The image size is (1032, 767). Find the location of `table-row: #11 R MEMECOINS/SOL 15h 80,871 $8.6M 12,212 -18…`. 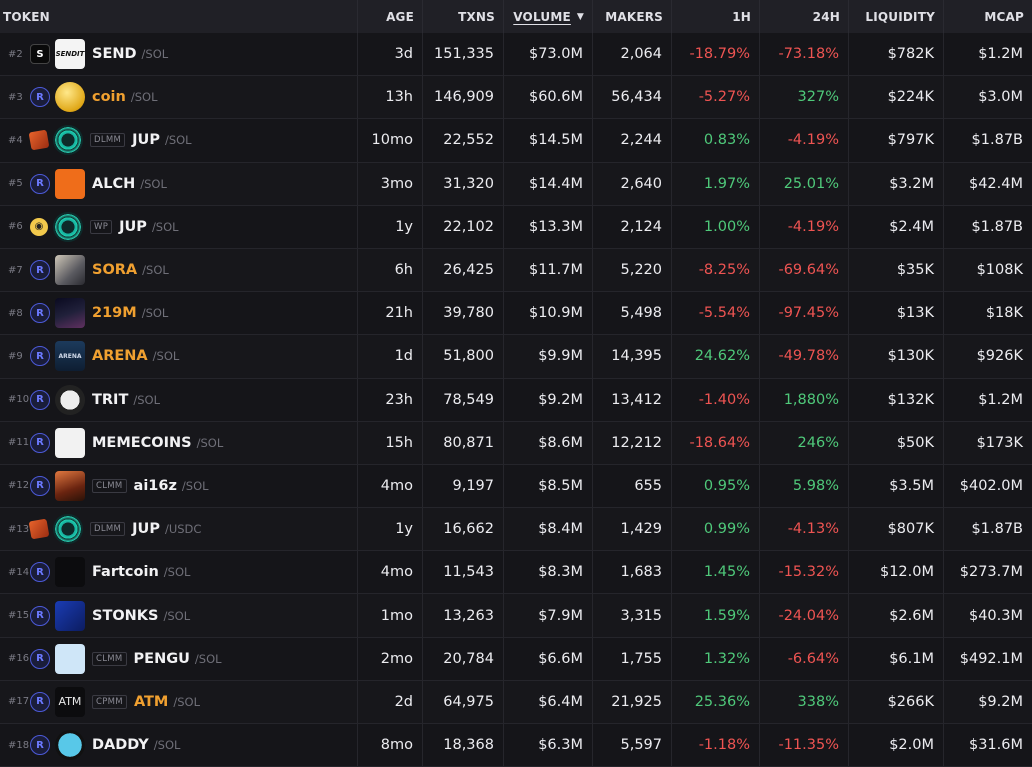

table-row: #11 R MEMECOINS/SOL 15h 80,871 $8.6M 12,212 -18… is located at coordinates (516, 443).